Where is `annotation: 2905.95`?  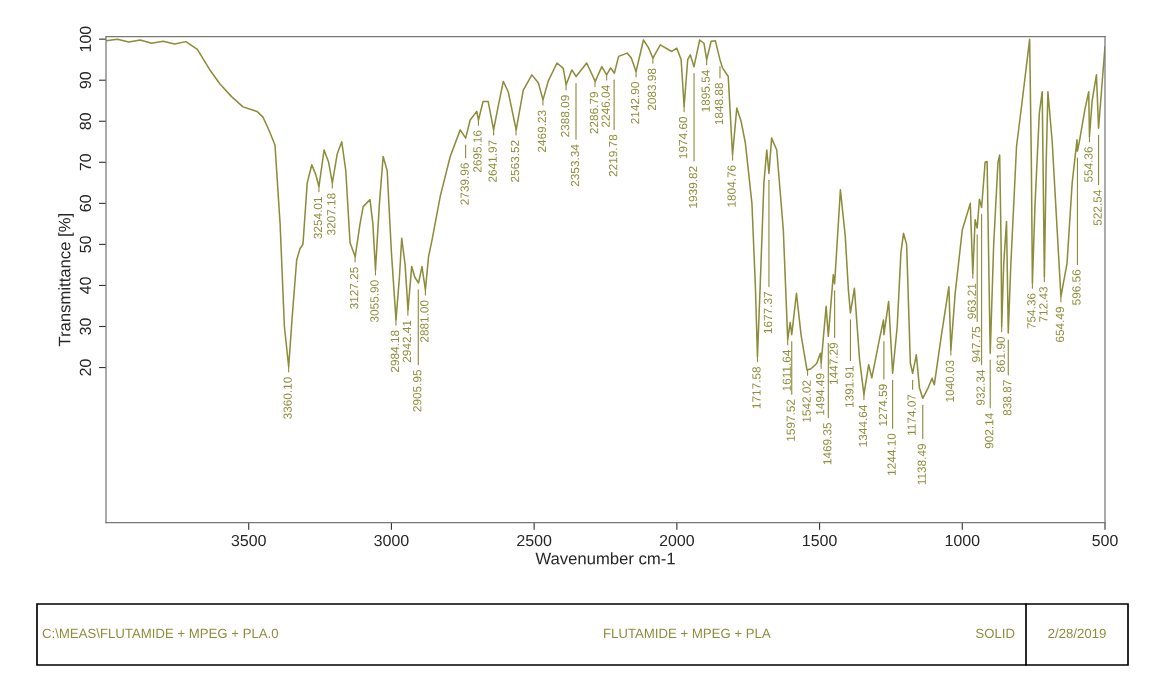 annotation: 2905.95 is located at coordinates (417, 390).